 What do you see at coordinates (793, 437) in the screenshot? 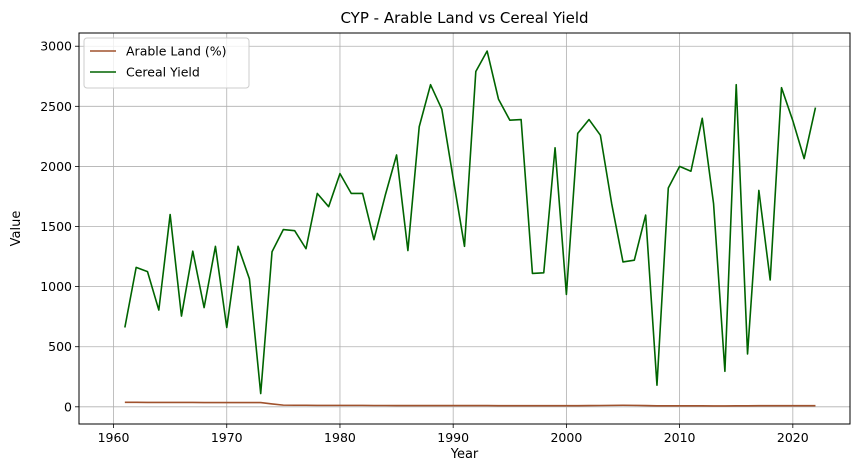
I see `x-tick-label: 2020` at bounding box center [793, 437].